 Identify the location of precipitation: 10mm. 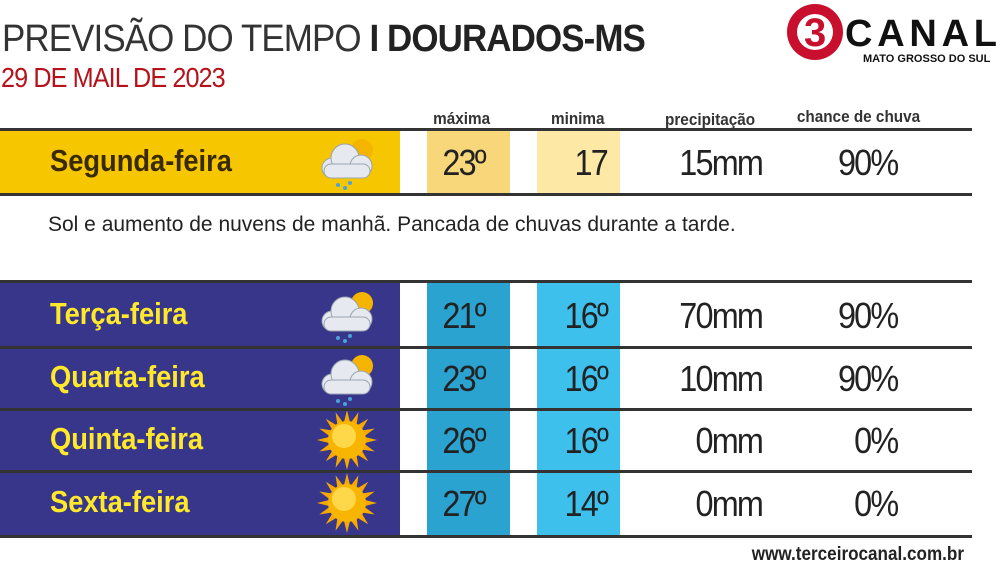
(721, 378).